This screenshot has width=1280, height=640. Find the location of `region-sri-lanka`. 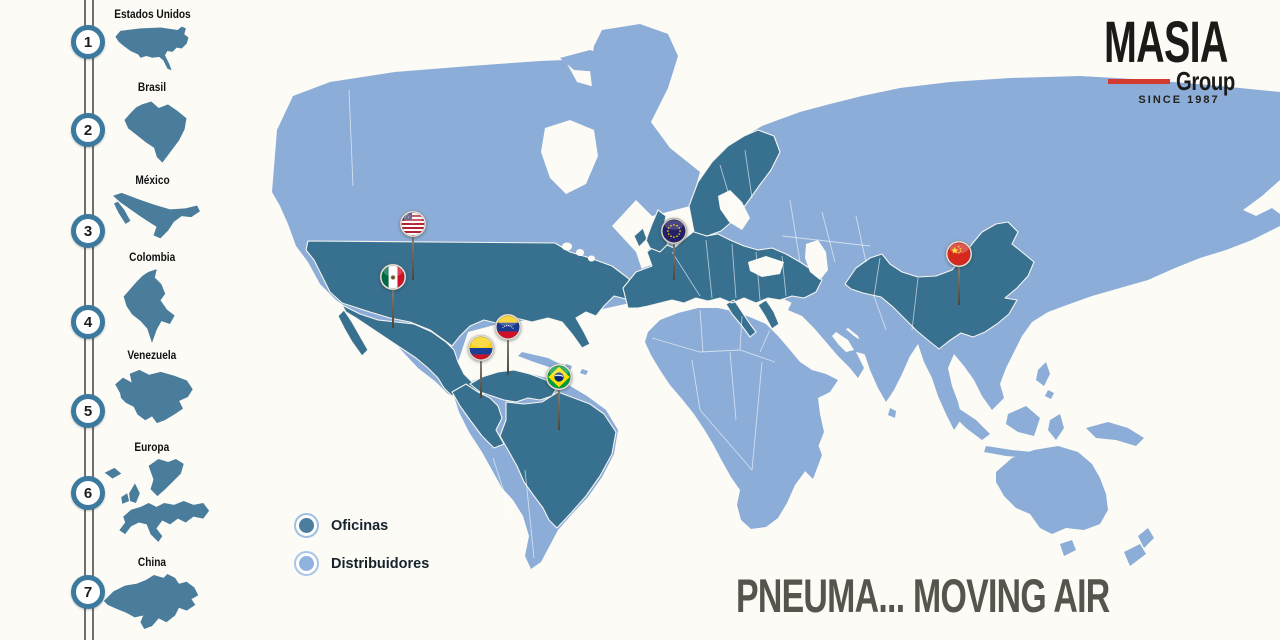

region-sri-lanka is located at coordinates (892, 413).